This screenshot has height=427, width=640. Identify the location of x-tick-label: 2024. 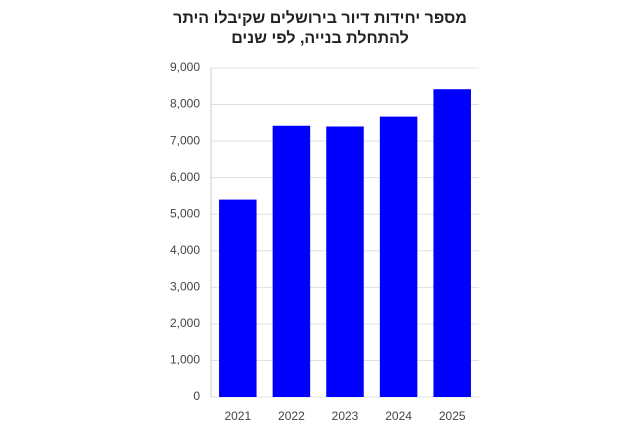
(398, 416).